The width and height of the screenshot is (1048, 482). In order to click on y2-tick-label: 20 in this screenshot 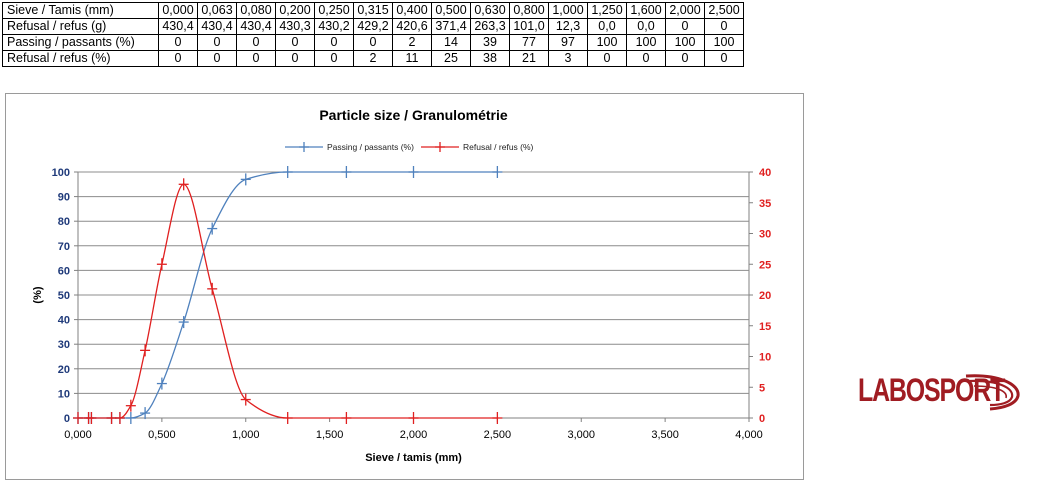, I will do `click(765, 296)`.